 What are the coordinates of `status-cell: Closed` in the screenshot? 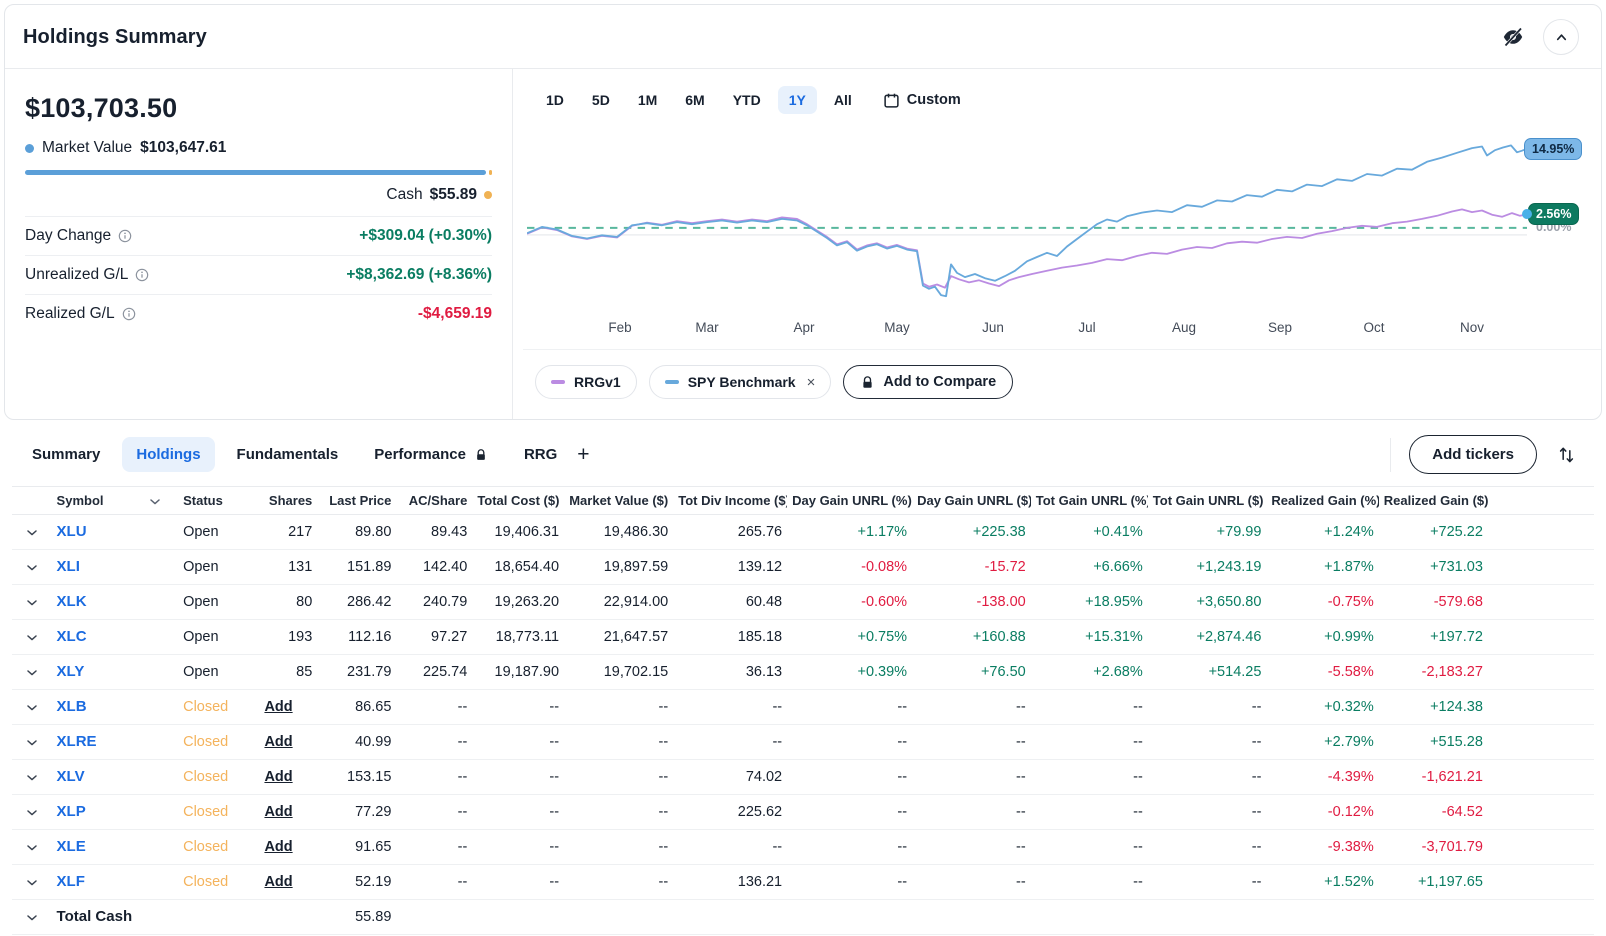 It's located at (215, 777).